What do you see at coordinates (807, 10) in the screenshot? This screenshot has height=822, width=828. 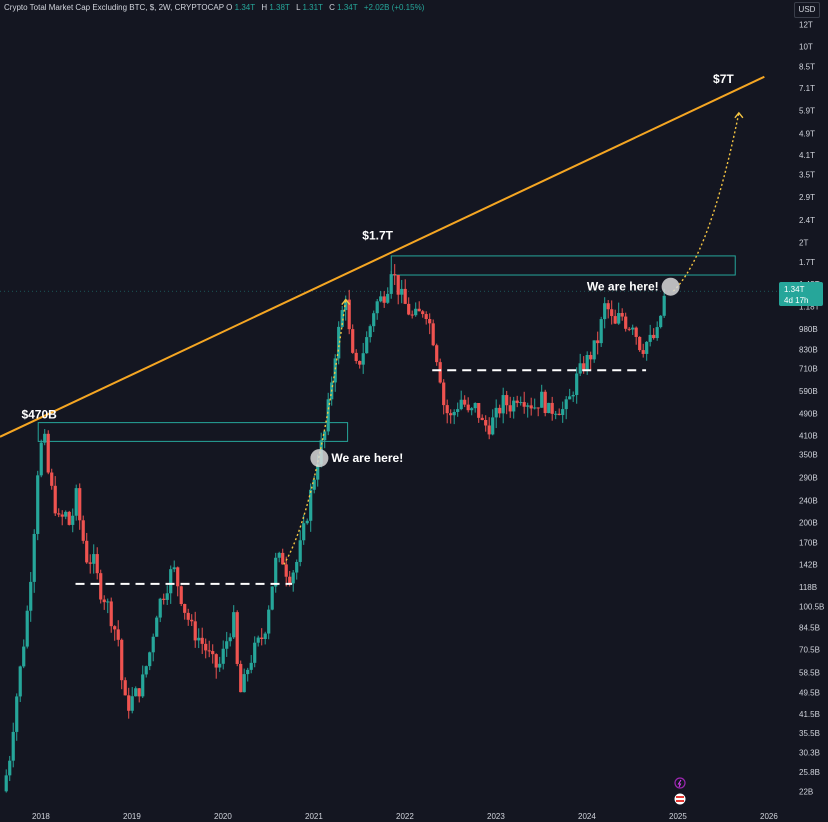 I see `currency-button: USD` at bounding box center [807, 10].